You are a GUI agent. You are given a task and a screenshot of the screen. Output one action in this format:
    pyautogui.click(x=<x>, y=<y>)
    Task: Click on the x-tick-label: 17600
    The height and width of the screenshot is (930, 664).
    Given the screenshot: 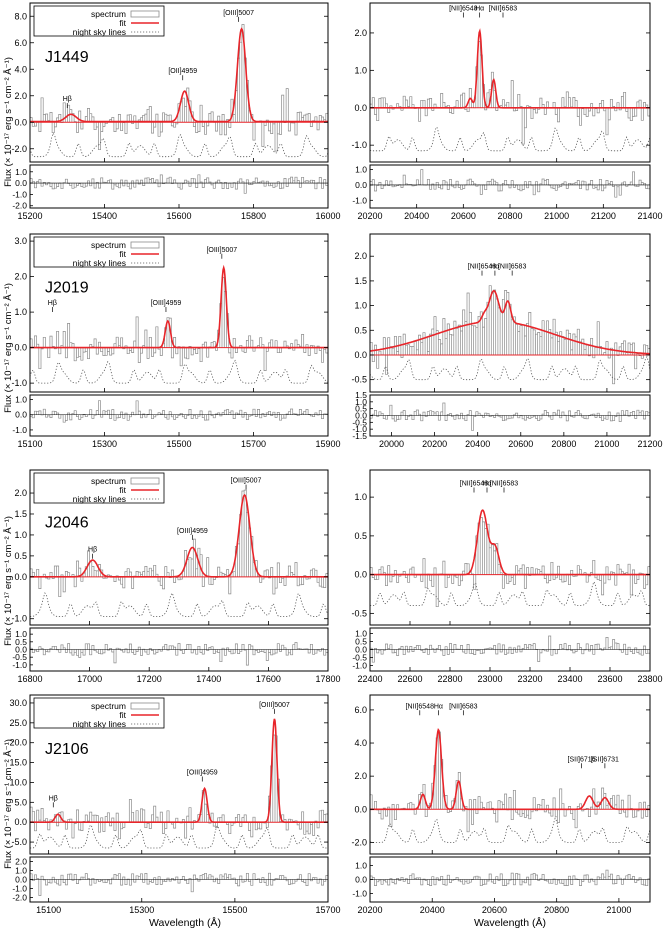 What is the action you would take?
    pyautogui.click(x=268, y=679)
    